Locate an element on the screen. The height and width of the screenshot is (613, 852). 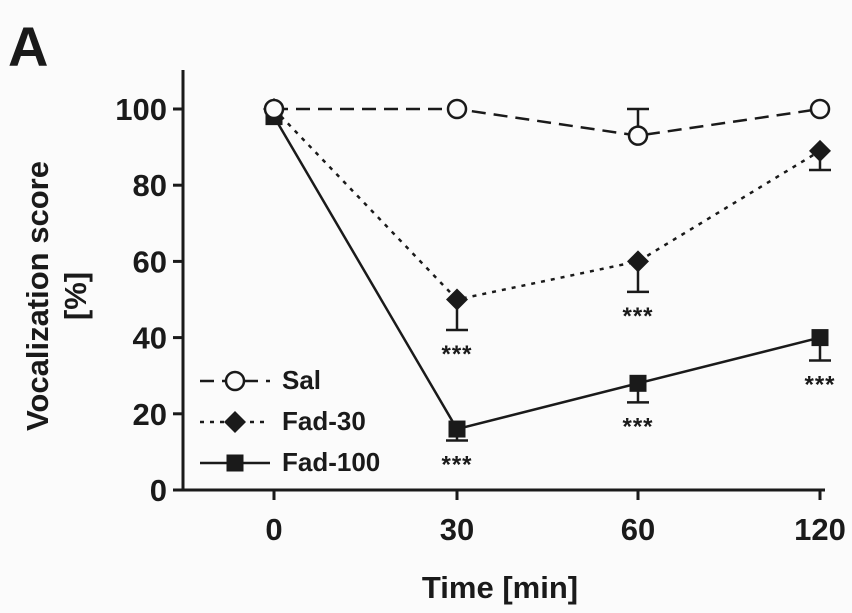
legend-item-sal: Sal is located at coordinates (260, 380).